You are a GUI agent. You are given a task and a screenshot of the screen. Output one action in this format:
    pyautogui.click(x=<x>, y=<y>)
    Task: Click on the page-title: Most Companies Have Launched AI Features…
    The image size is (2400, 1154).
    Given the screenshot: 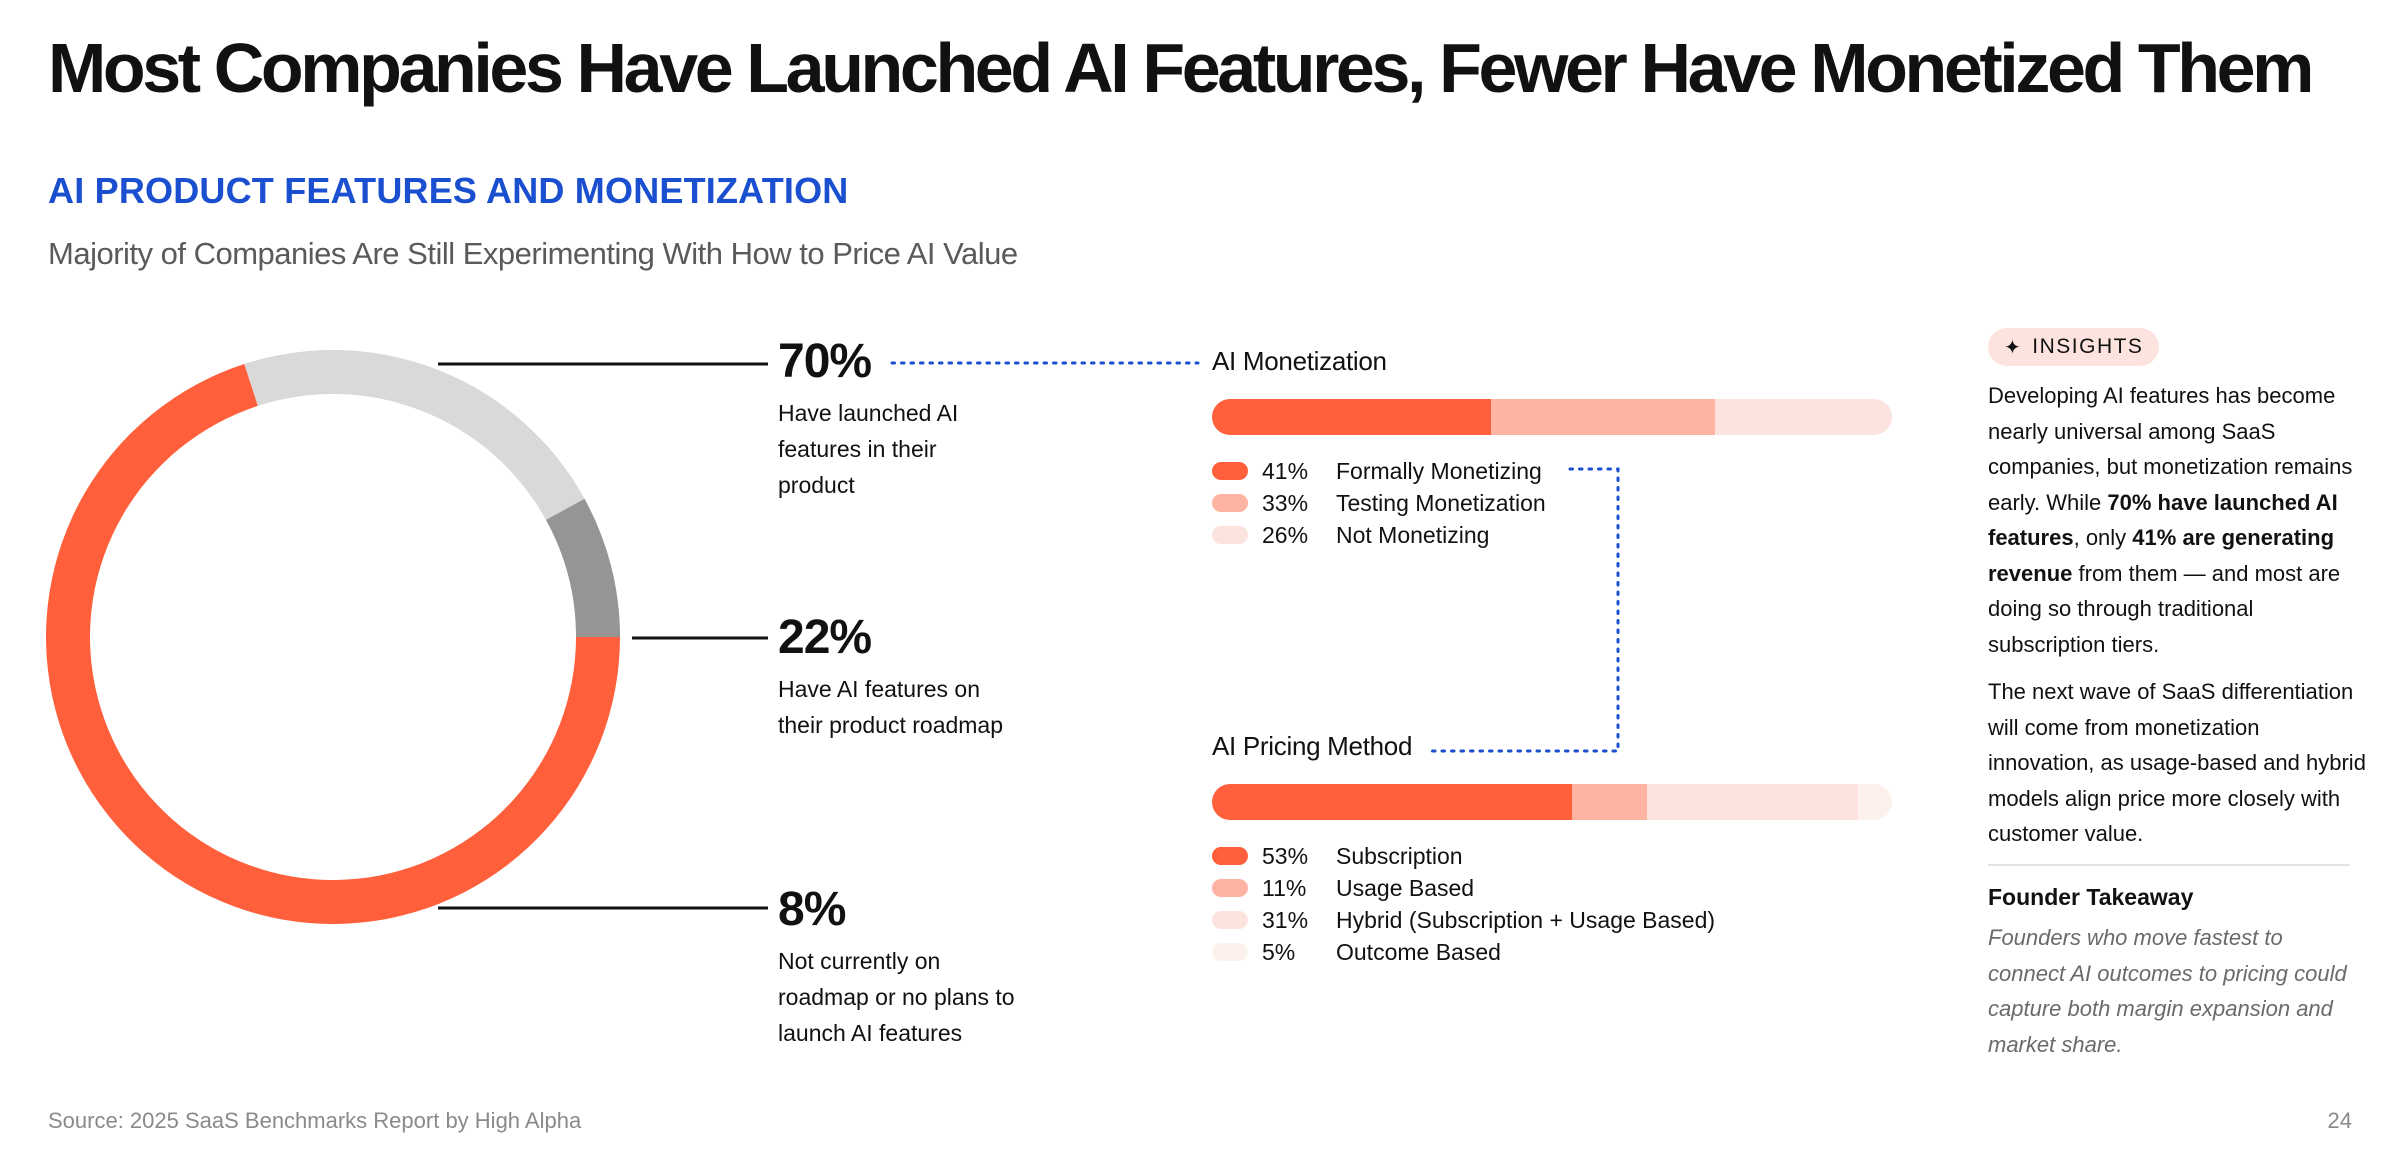 What is the action you would take?
    pyautogui.click(x=1181, y=68)
    